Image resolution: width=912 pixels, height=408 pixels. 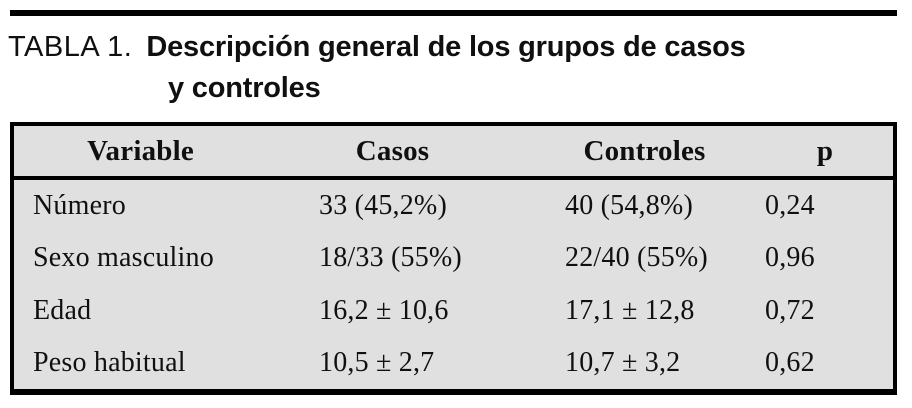 I want to click on cell-controles: 22/40 (55%), so click(x=636, y=258).